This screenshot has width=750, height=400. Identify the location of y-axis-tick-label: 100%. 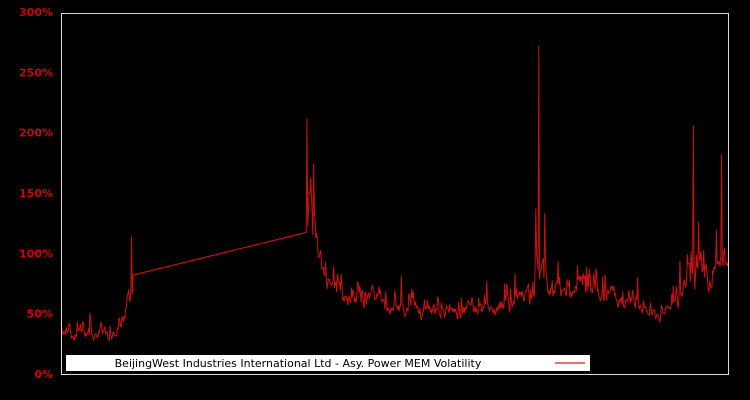
(36, 253).